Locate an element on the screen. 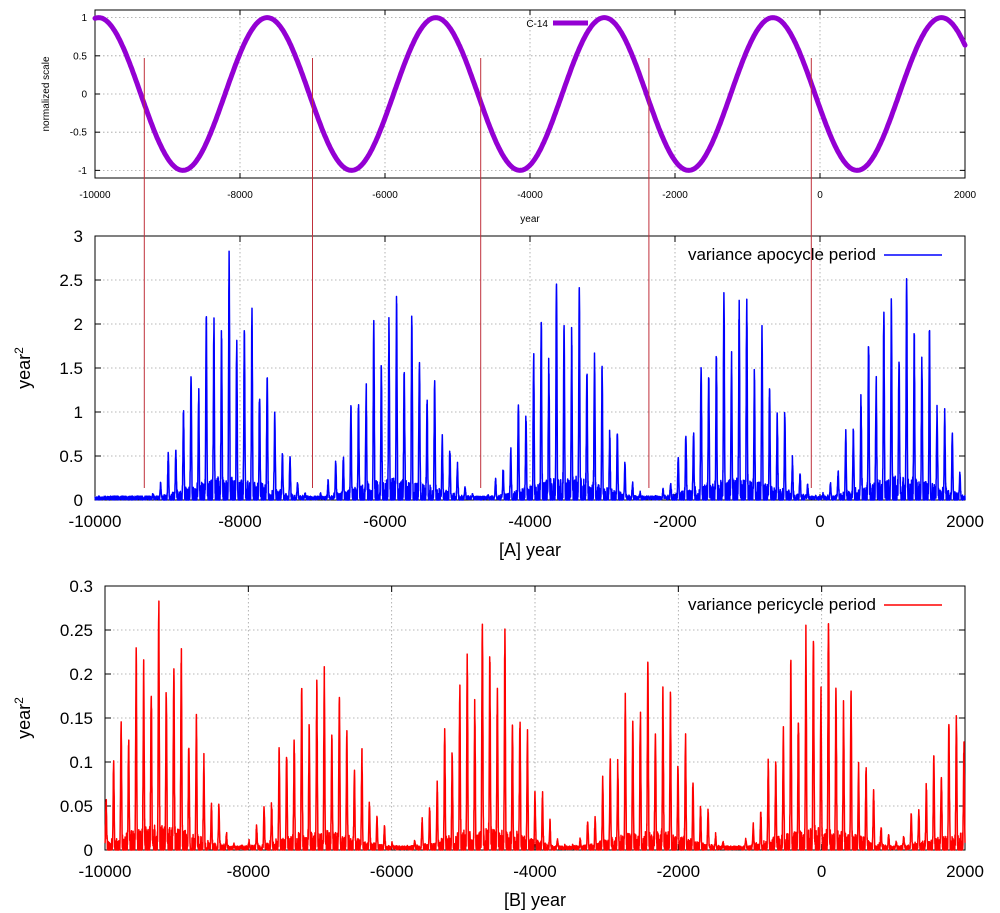 This screenshot has width=1000, height=913. top-x-tick-label-8000: -8000 is located at coordinates (240, 195).